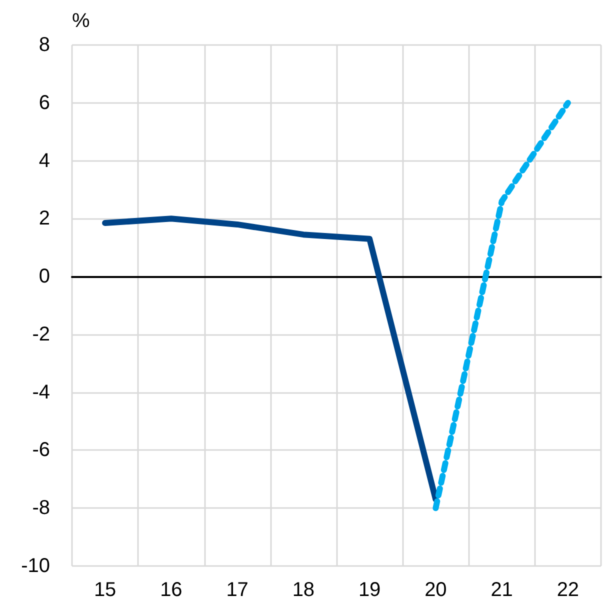  I want to click on x-tick-label: 20, so click(435, 590).